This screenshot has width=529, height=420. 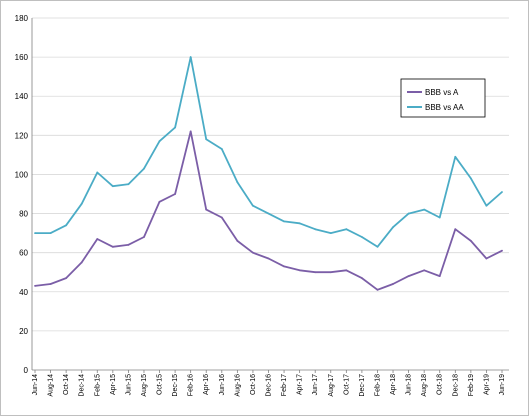 What do you see at coordinates (284, 385) in the screenshot?
I see `x-tick-label: Feb-17` at bounding box center [284, 385].